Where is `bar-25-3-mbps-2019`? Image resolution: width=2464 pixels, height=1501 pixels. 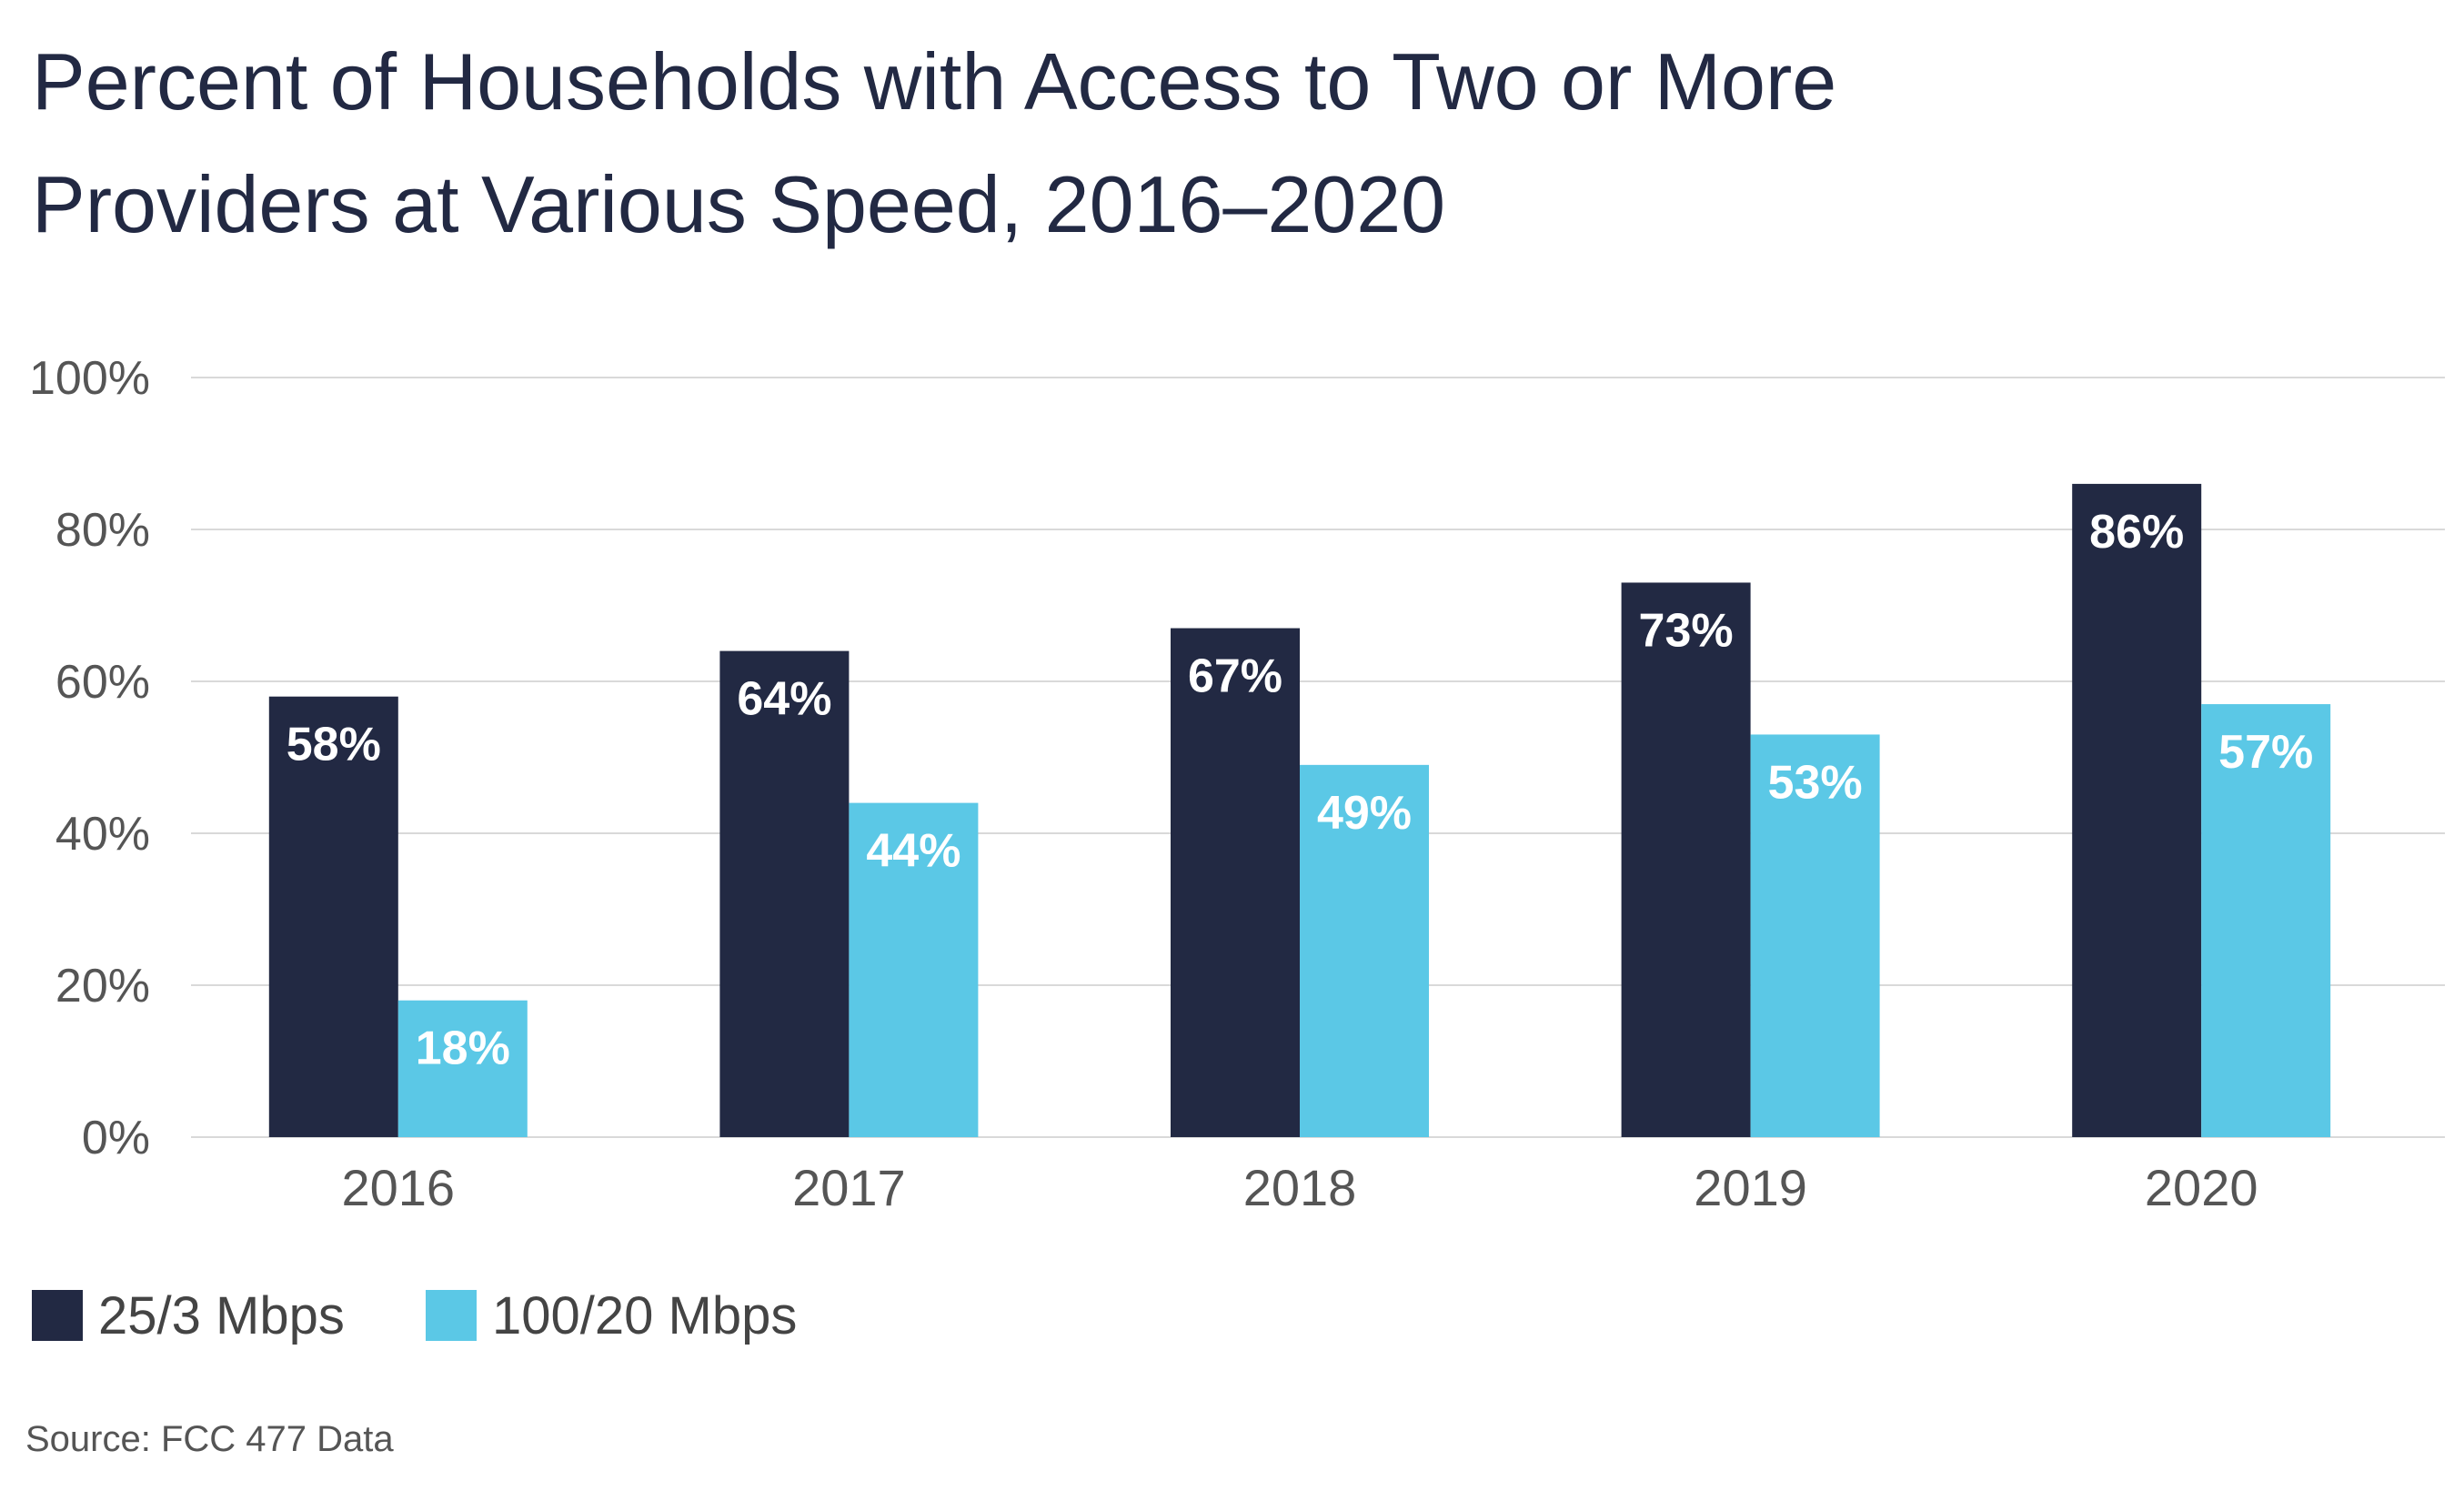 bar-25-3-mbps-2019 is located at coordinates (1686, 859).